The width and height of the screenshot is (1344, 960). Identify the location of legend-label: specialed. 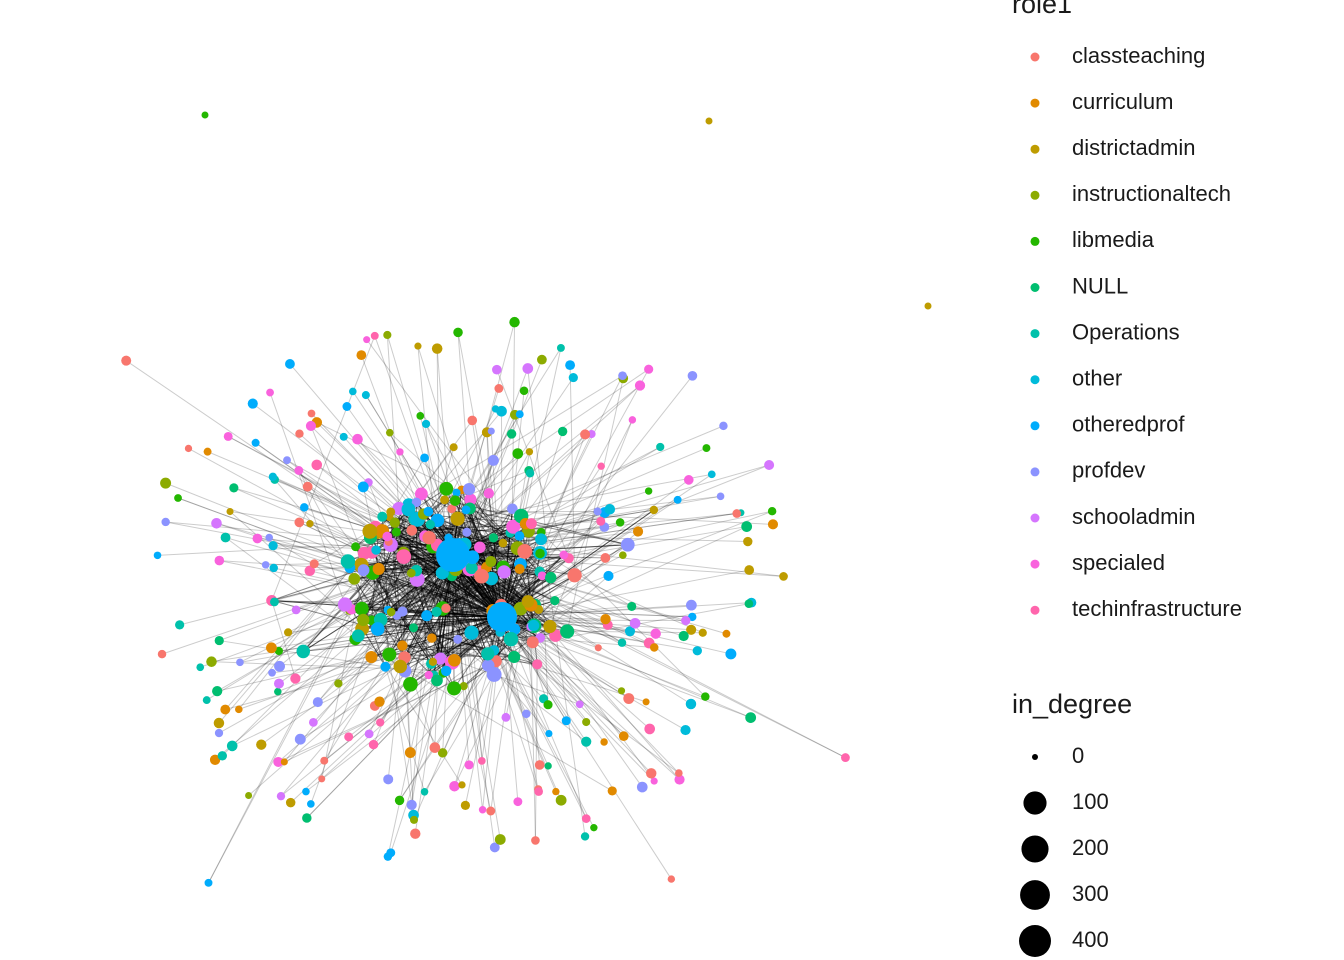
(1118, 562).